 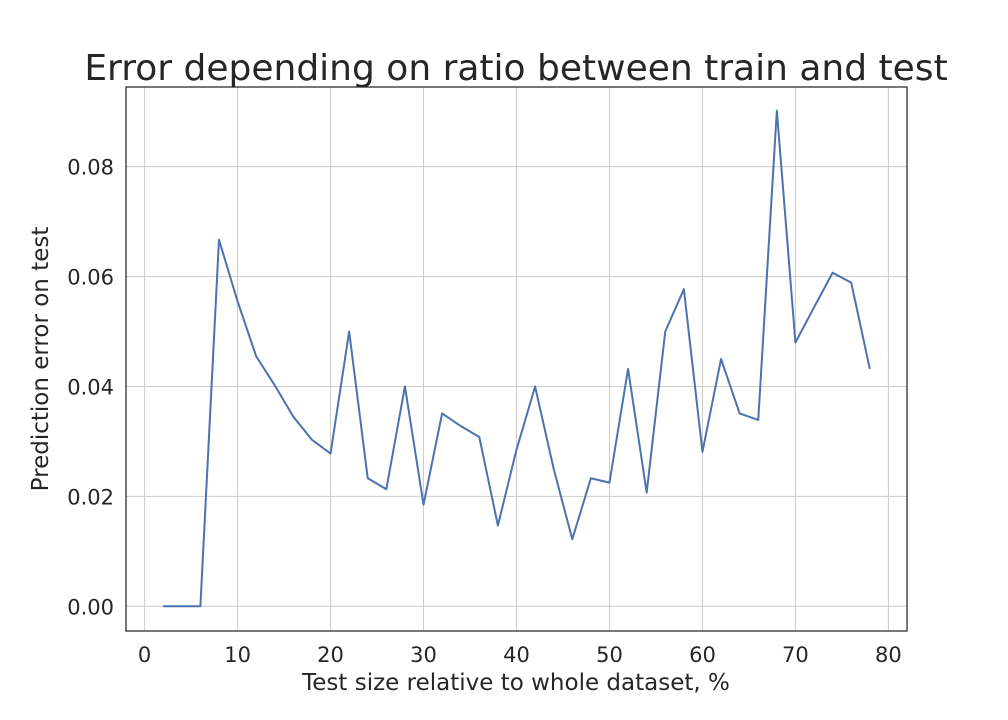 I want to click on x-tick-label: 60, so click(x=702, y=655).